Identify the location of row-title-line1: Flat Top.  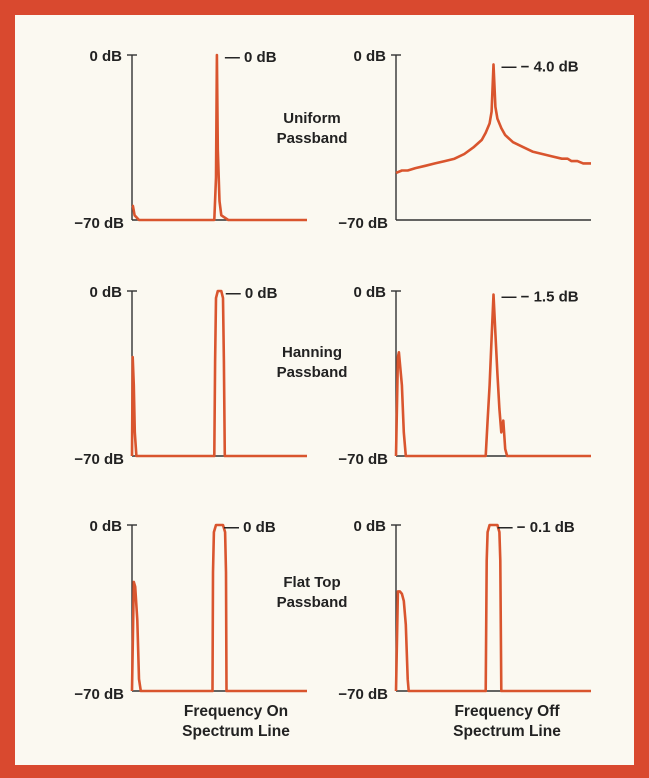
(311, 582).